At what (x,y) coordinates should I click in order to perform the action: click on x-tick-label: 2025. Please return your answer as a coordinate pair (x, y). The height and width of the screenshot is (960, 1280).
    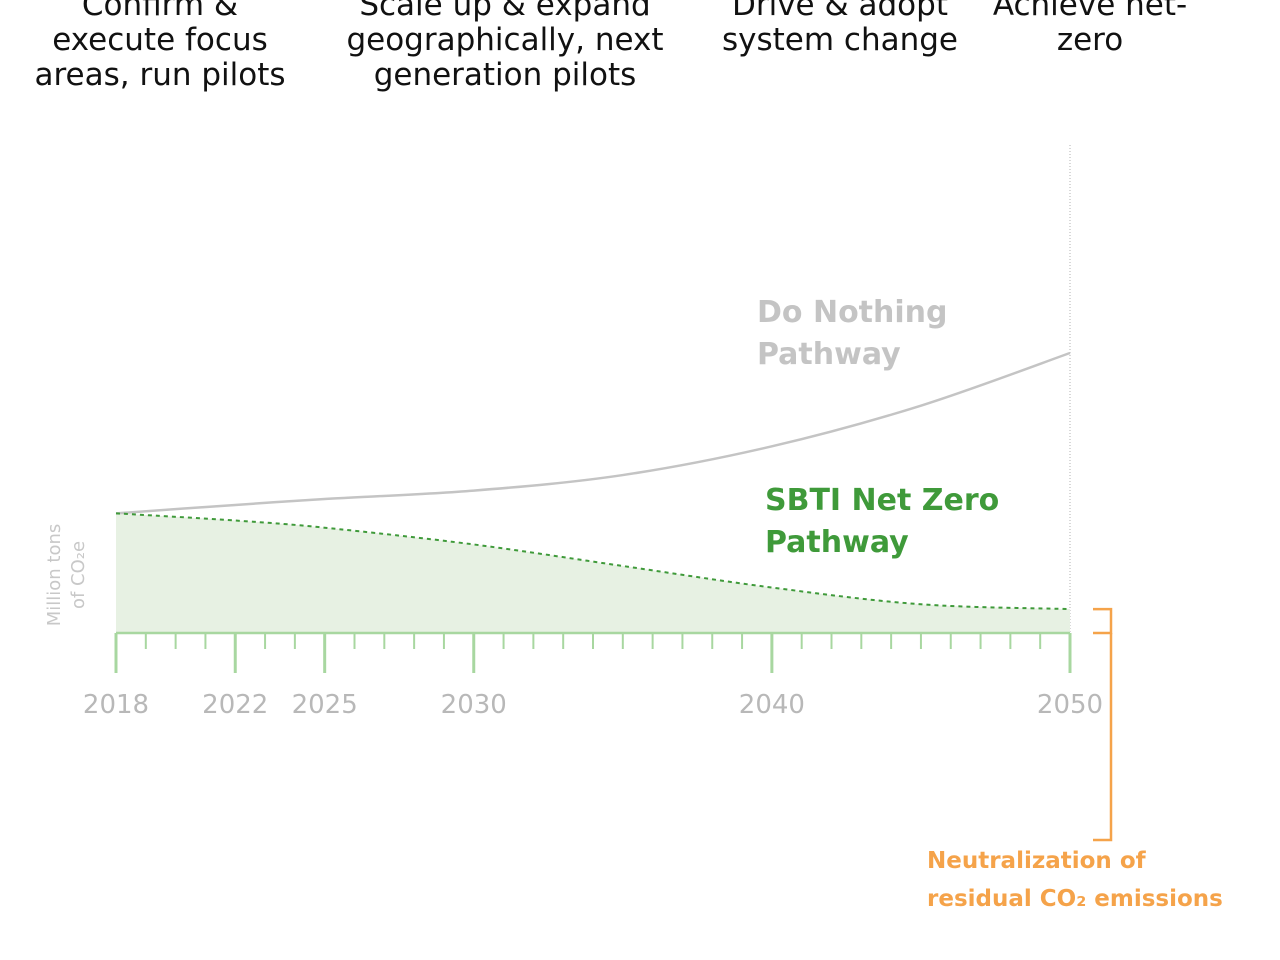
    Looking at the image, I should click on (325, 705).